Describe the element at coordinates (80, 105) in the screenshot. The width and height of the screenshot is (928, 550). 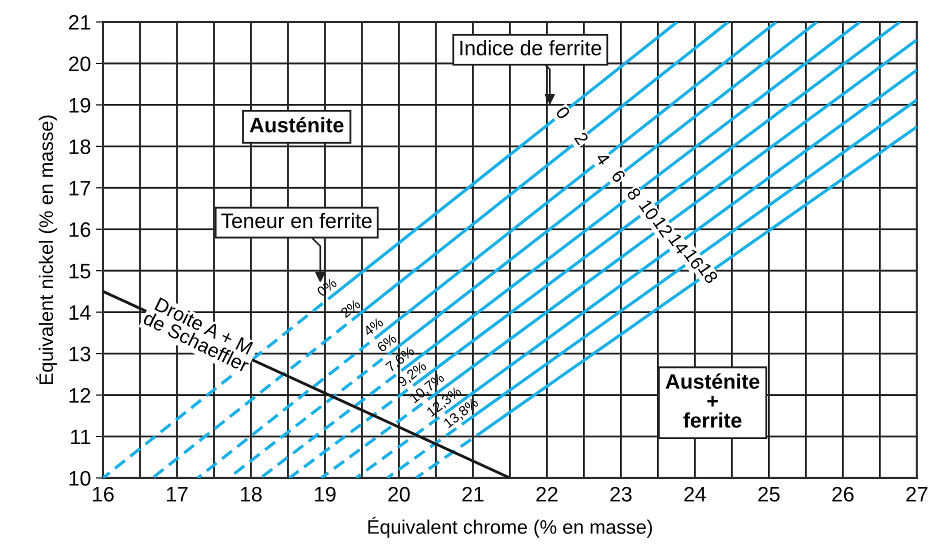
I see `y-tick-label: 19` at that location.